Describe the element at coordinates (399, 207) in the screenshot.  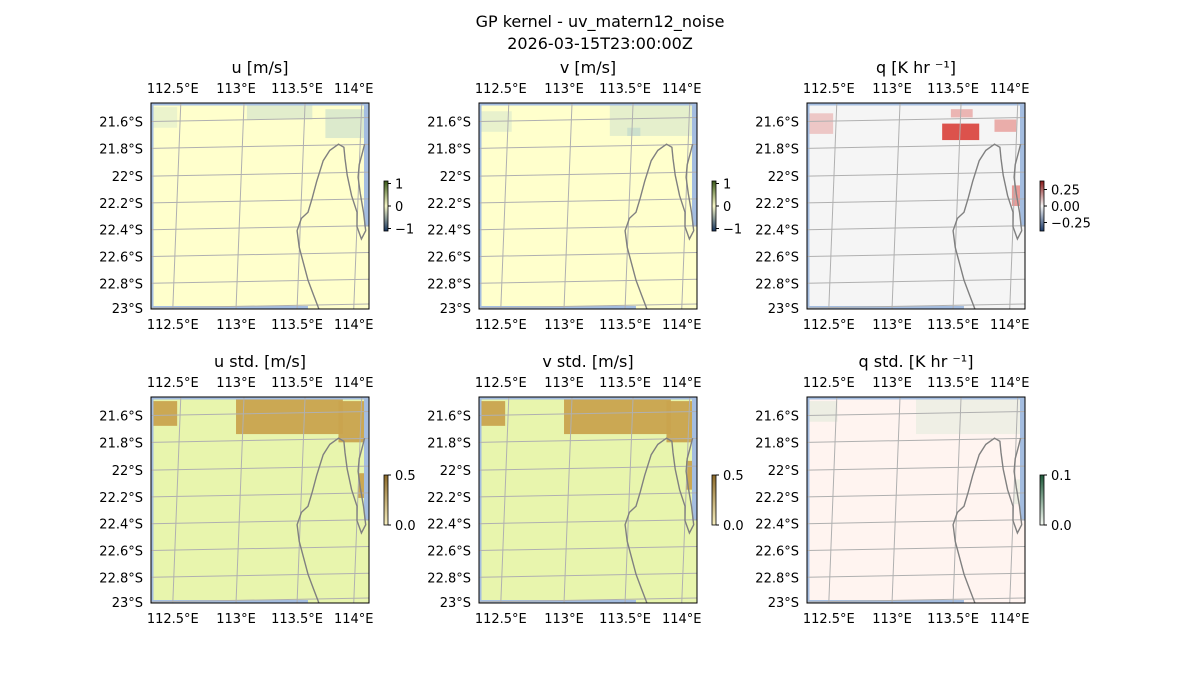
I see `colorbar-tick-label: 0` at that location.